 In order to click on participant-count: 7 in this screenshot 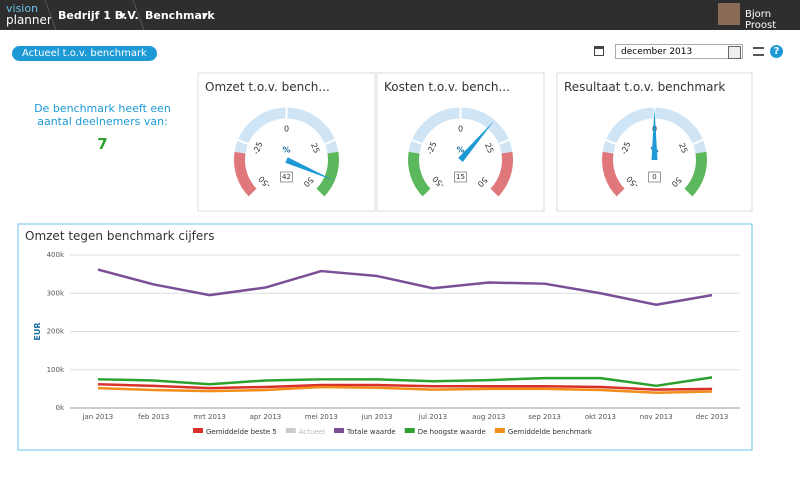, I will do `click(102, 144)`.